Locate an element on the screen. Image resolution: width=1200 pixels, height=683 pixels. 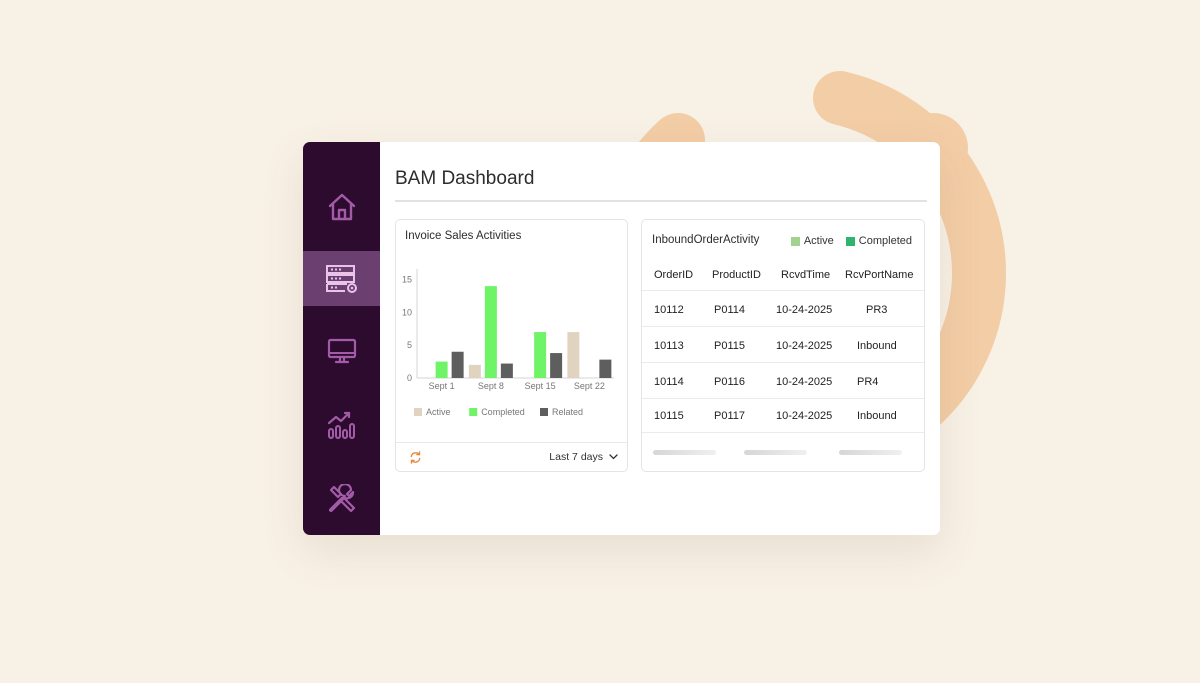
table-row: 10113 P0115 10-24-2025 Inbound is located at coordinates (783, 345).